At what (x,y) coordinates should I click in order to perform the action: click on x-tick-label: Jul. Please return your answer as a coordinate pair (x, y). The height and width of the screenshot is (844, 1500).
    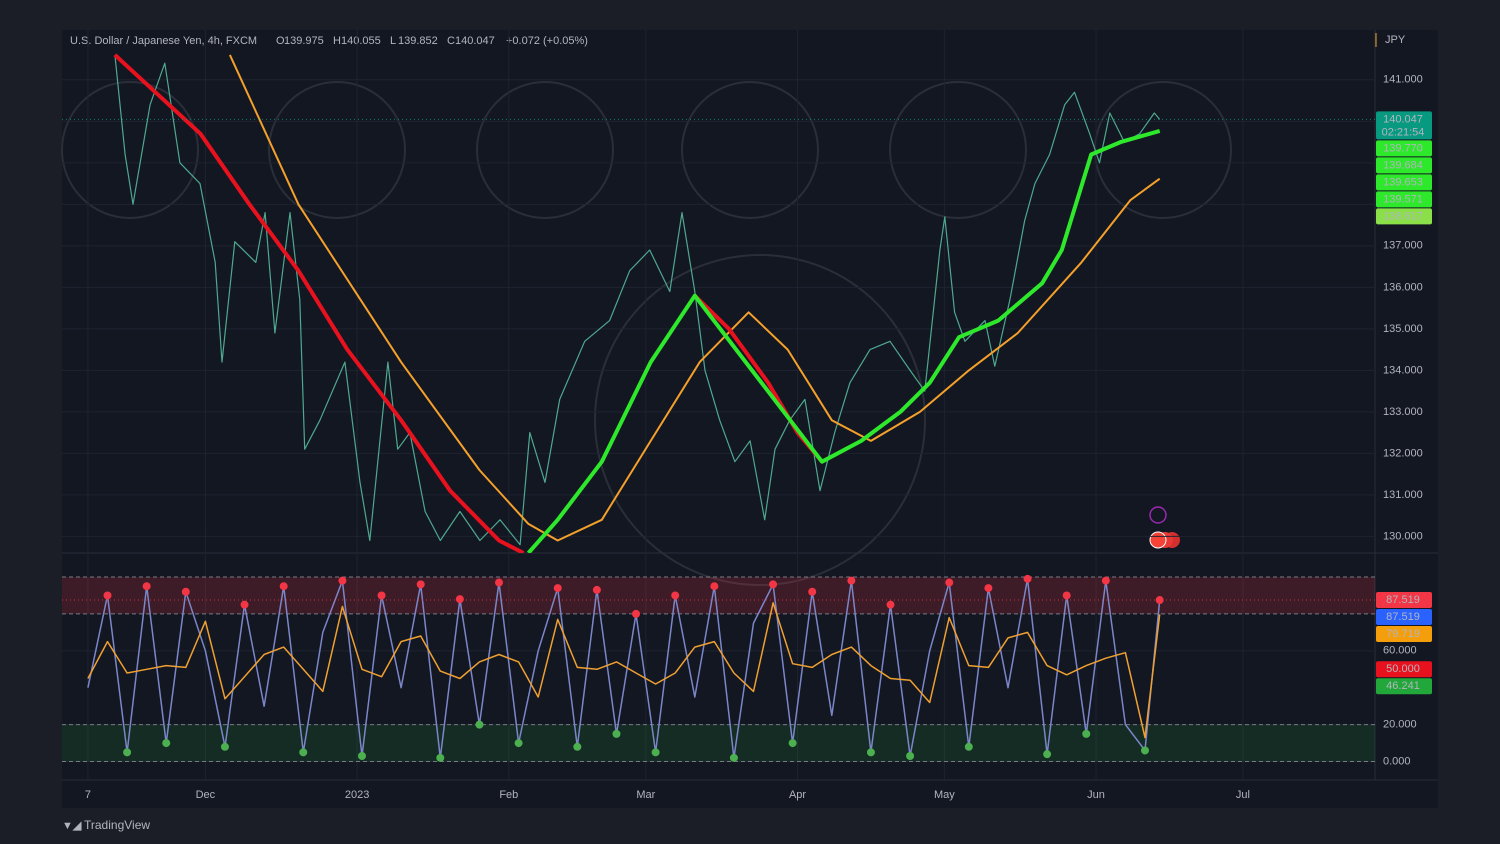
    Looking at the image, I should click on (1243, 795).